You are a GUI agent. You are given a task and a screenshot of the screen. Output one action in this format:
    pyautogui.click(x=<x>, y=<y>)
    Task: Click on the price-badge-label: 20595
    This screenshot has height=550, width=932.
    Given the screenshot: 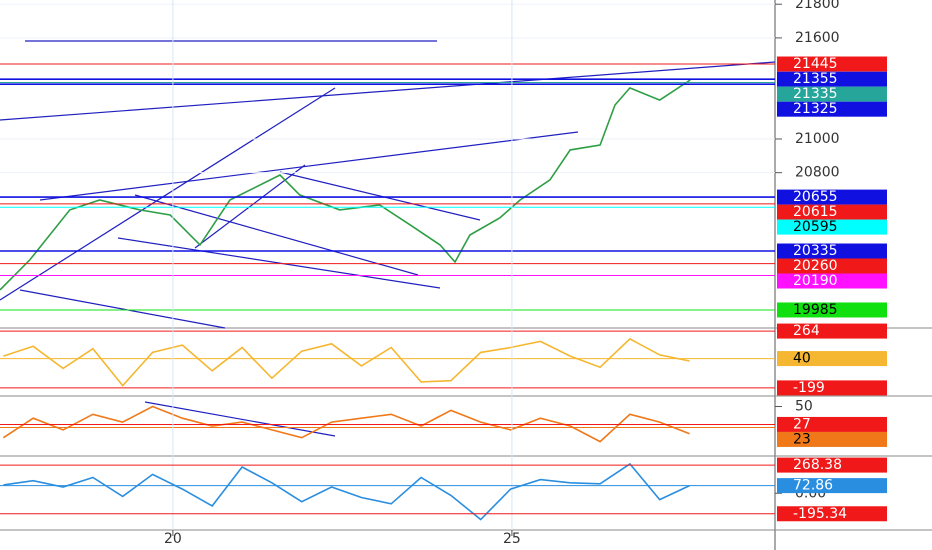 What is the action you would take?
    pyautogui.click(x=815, y=227)
    